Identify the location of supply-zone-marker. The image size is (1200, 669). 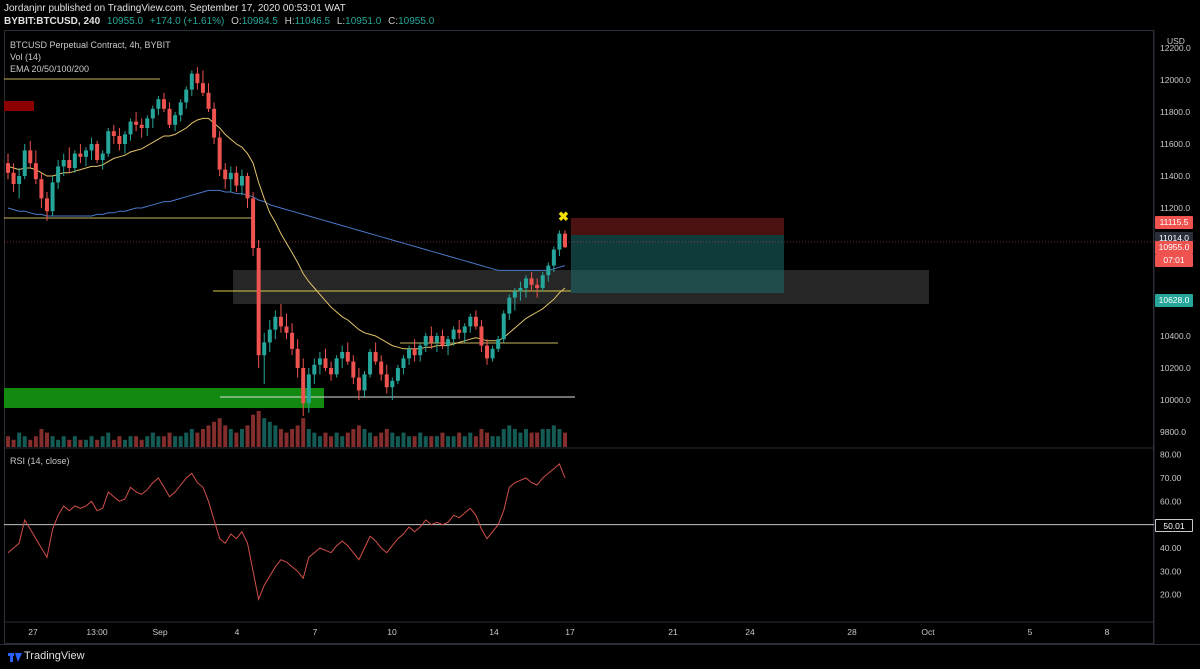
(19, 106).